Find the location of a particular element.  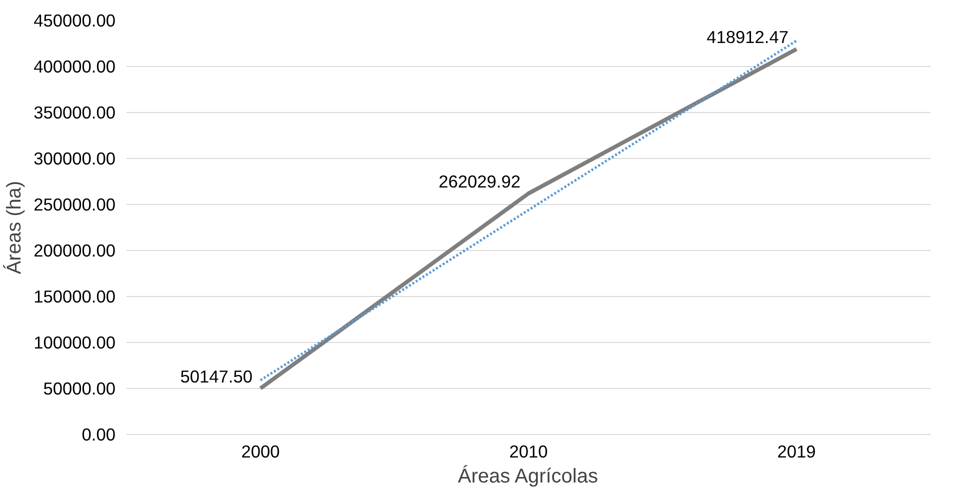

y-tick-label: 450000.00 is located at coordinates (75, 20).